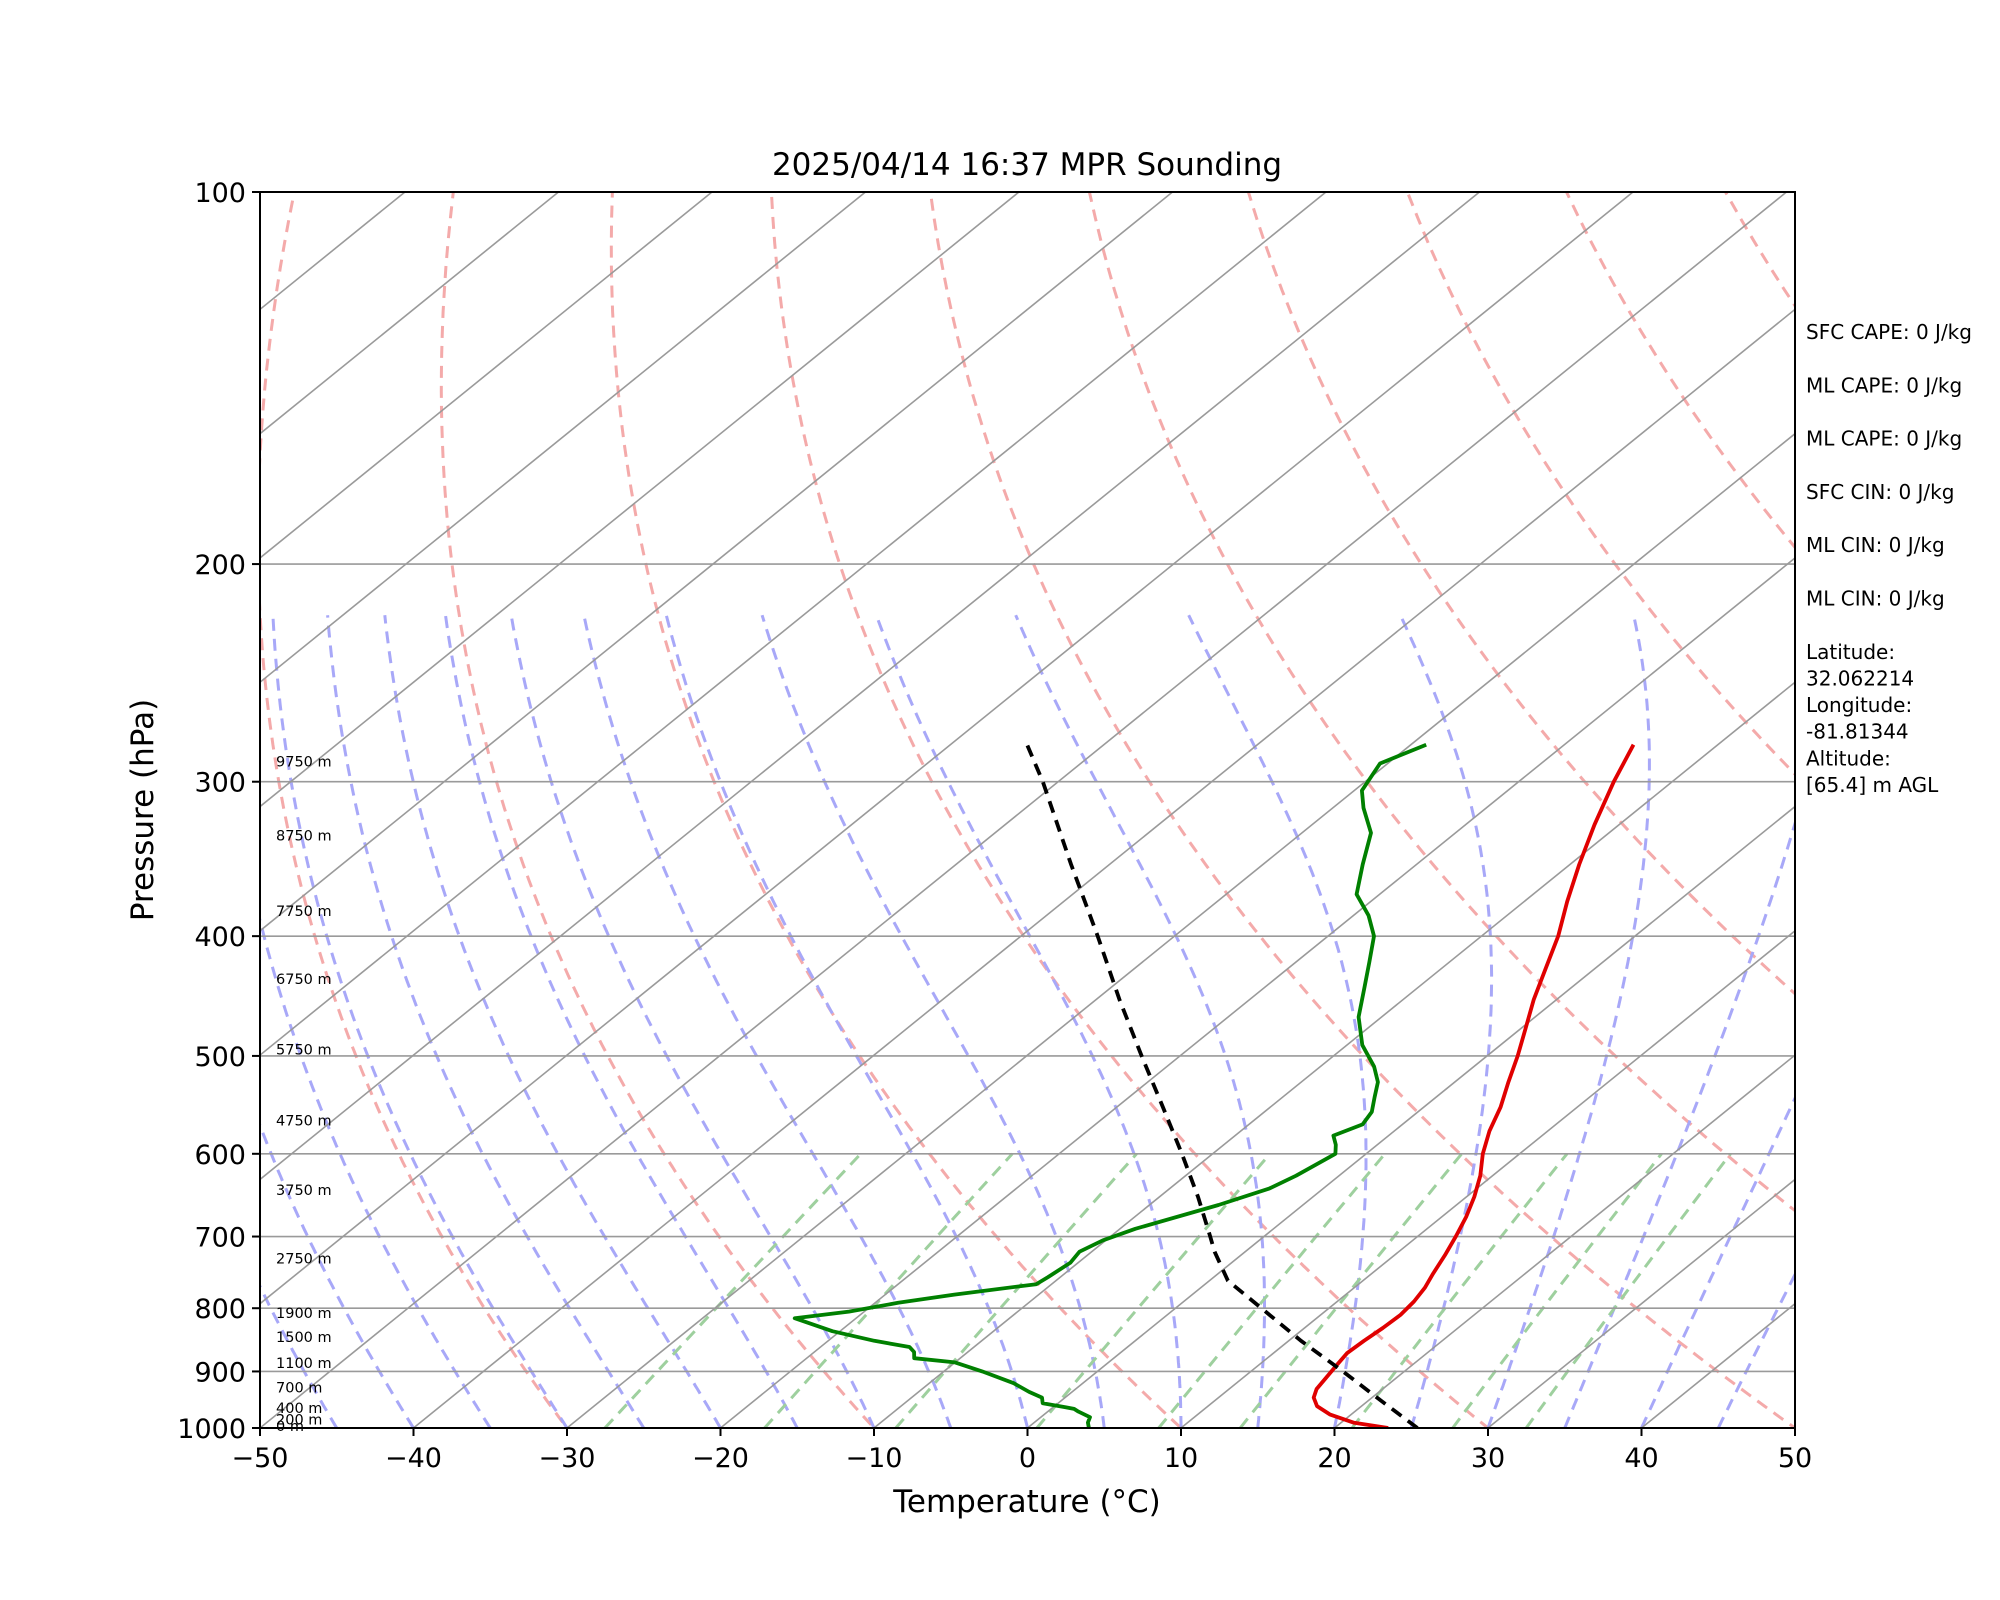 This screenshot has height=1600, width=2000. What do you see at coordinates (413, 1458) in the screenshot?
I see `x-tick-label: −40` at bounding box center [413, 1458].